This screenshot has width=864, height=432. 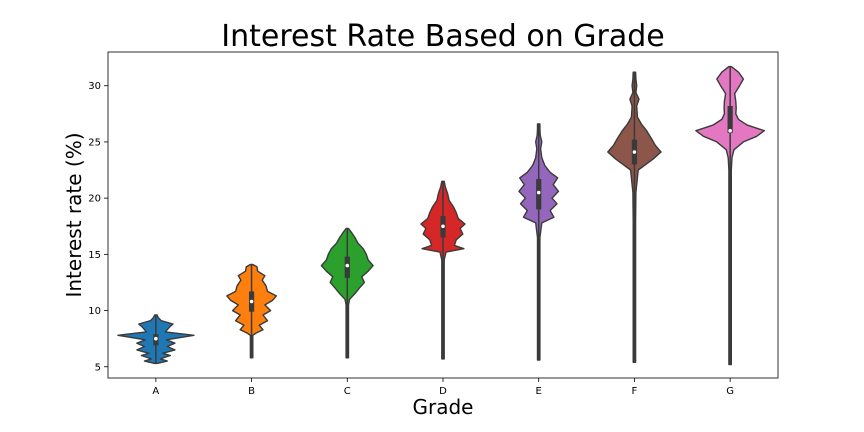 I want to click on violin-grade-c, so click(x=347, y=293).